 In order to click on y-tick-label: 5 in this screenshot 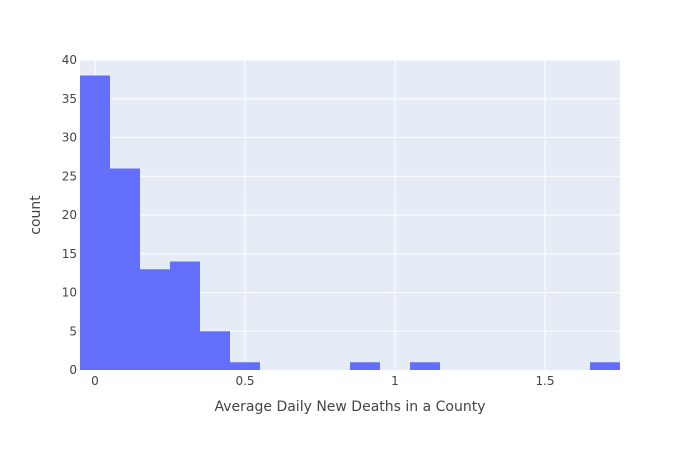, I will do `click(73, 331)`.